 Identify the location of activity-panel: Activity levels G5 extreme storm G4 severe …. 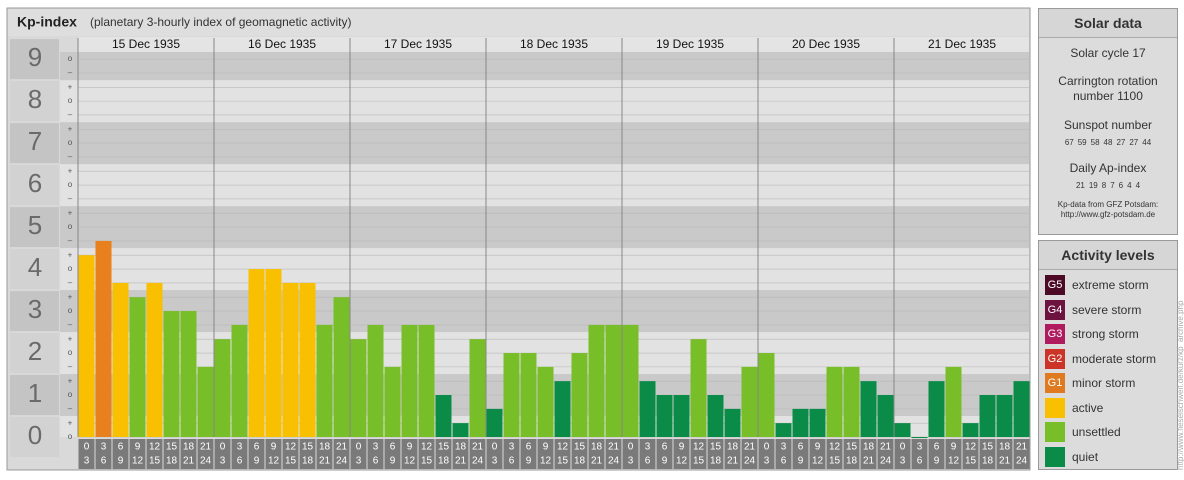
(1108, 355).